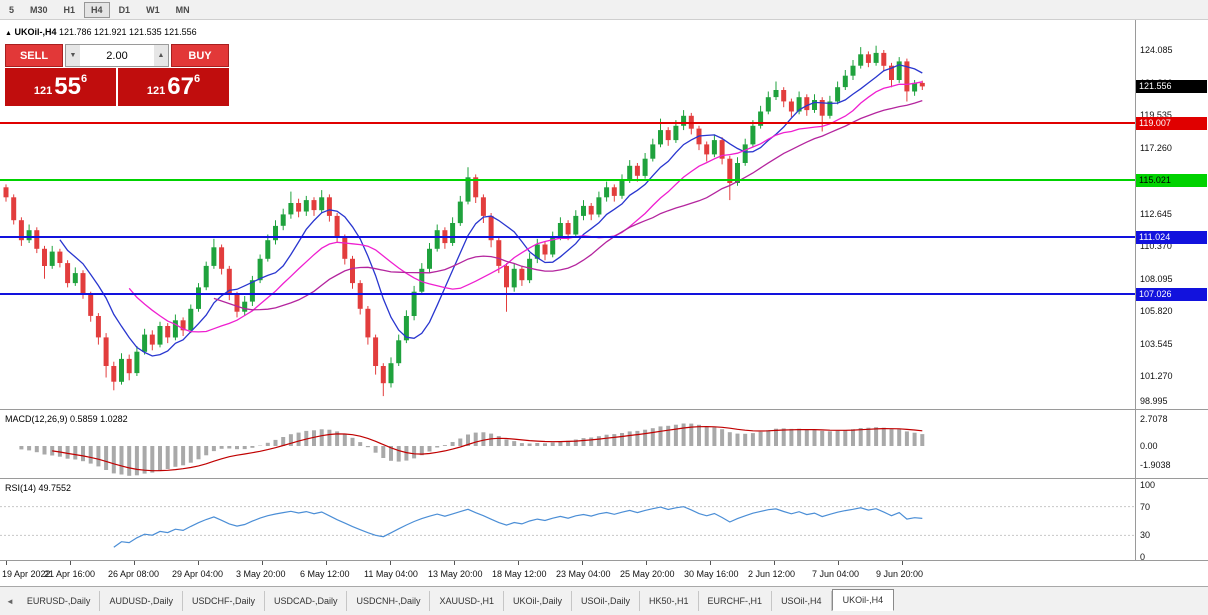  What do you see at coordinates (1171, 123) in the screenshot?
I see `price-tag-119.007: 119.007` at bounding box center [1171, 123].